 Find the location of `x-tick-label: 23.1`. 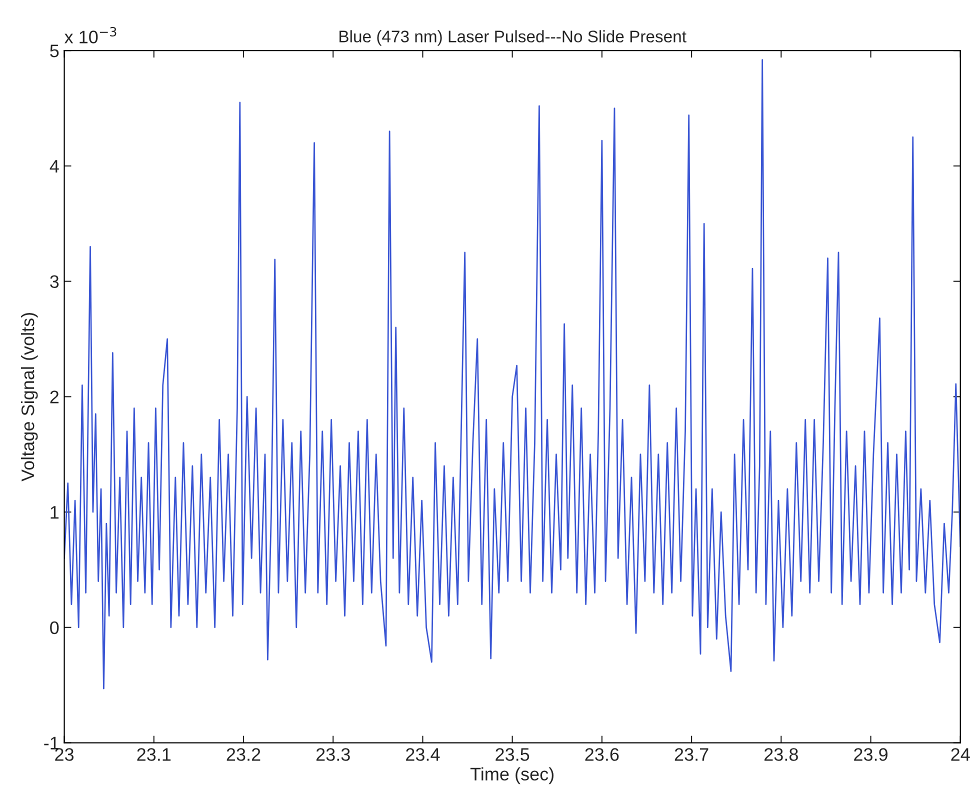

x-tick-label: 23.1 is located at coordinates (154, 754).